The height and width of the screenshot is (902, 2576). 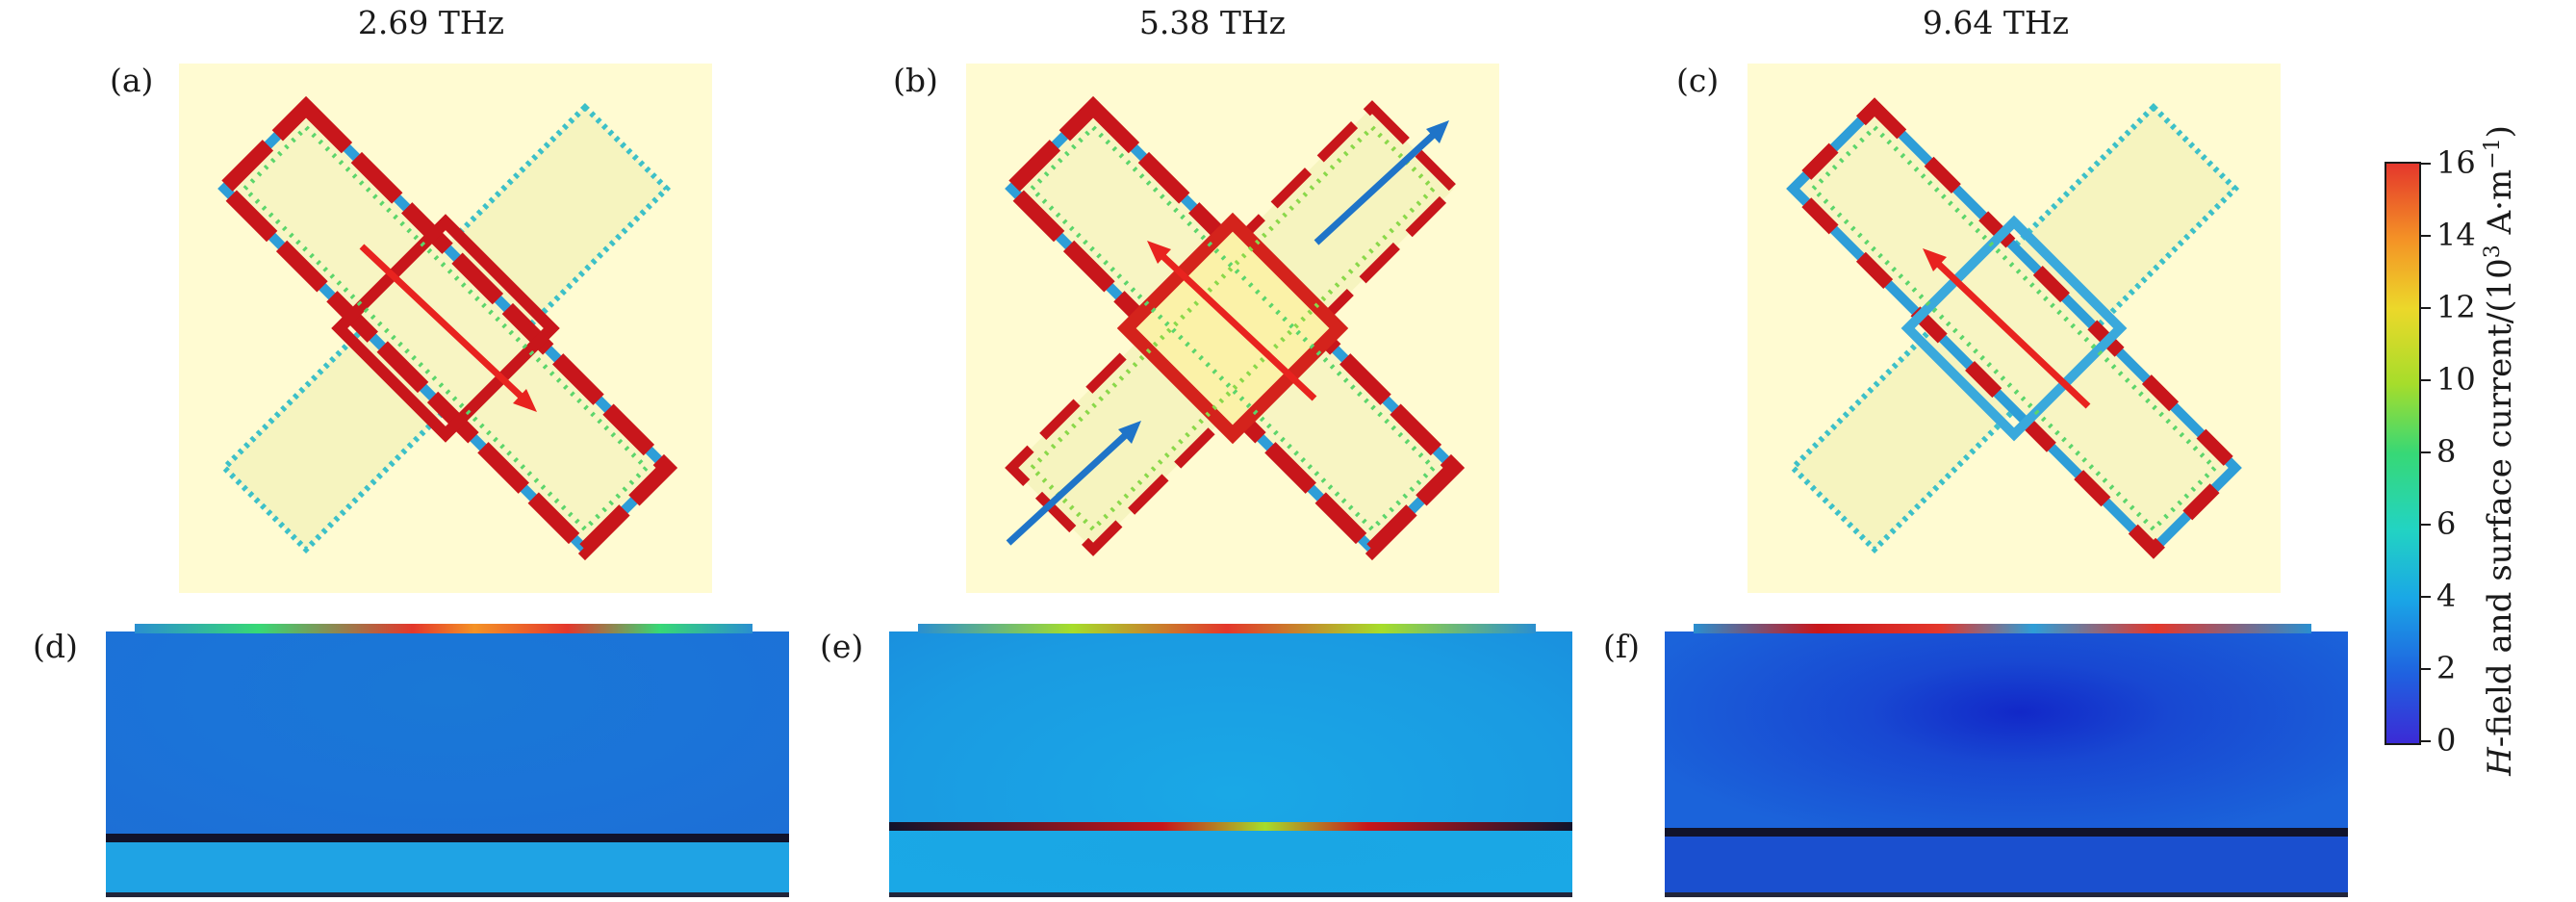 I want to click on ground-plane-f, so click(x=2006, y=894).